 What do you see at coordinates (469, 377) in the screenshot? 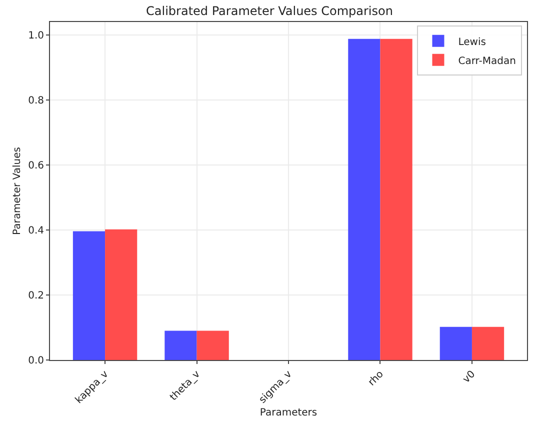
I see `x-tick-label: v0` at bounding box center [469, 377].